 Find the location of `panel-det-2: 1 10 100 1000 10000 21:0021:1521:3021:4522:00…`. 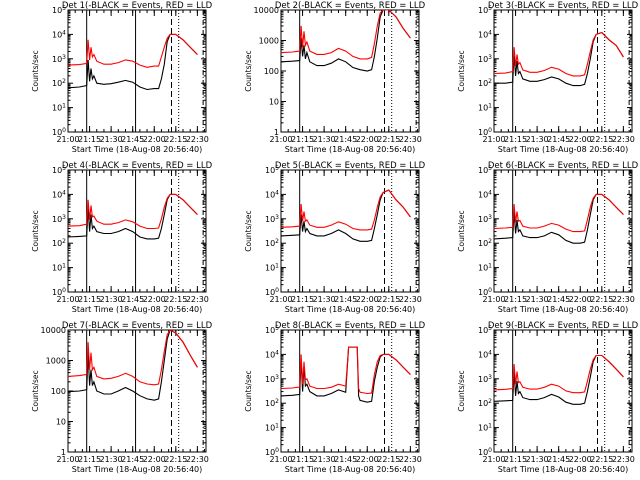

panel-det-2: 1 10 100 1000 10000 21:0021:1521:3021:4522:00… is located at coordinates (335, 77).